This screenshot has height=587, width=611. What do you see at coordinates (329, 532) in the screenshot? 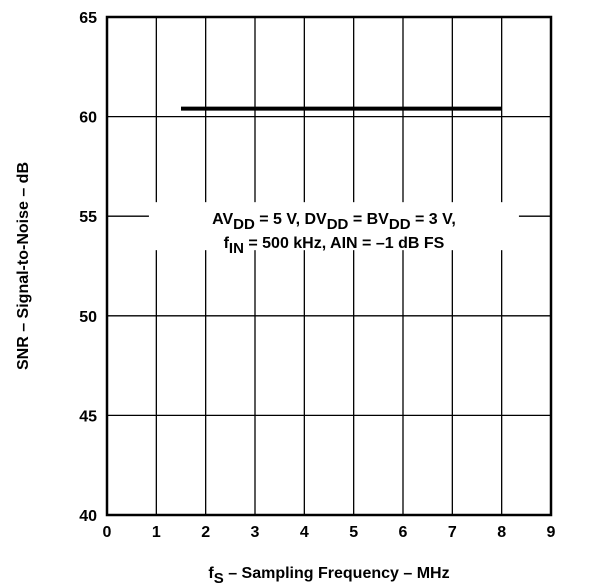
I see `x-tick-labels: 0 1 2 3 4 5 6 7 8 9` at bounding box center [329, 532].